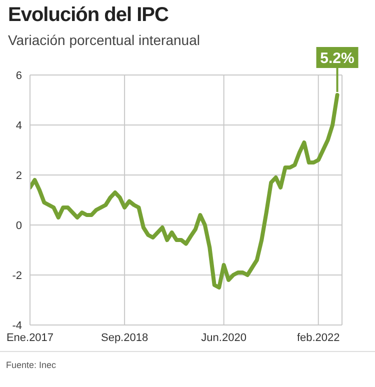 This screenshot has width=375, height=387. What do you see at coordinates (124, 338) in the screenshot?
I see `x-tick-label: Sep.2018` at bounding box center [124, 338].